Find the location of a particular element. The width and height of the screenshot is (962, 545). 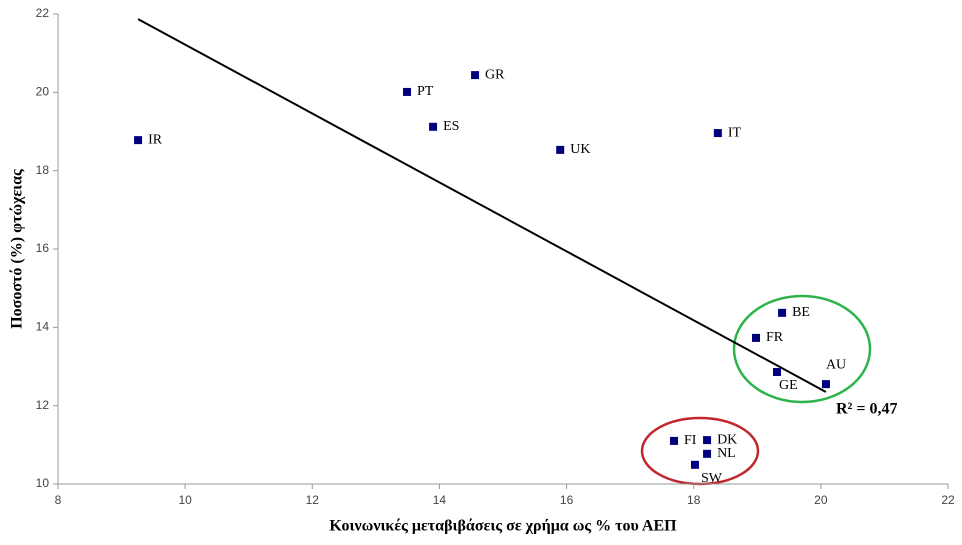

y-tick-label: 20 is located at coordinates (43, 92).